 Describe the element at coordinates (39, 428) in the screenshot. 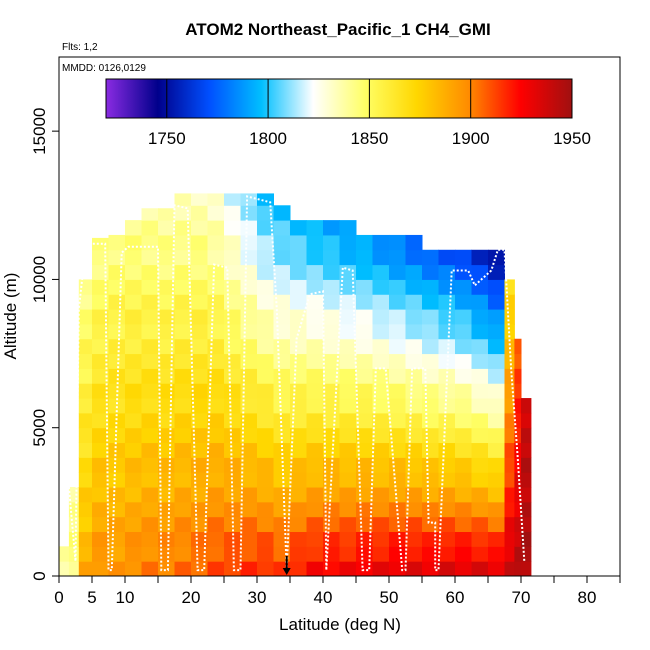

I see `y-tick-label: 5000` at that location.